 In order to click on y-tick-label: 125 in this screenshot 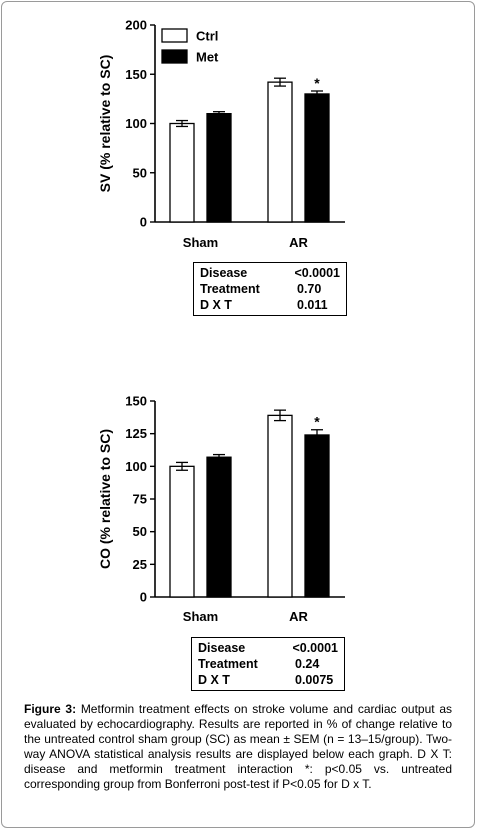, I will do `click(136, 433)`.